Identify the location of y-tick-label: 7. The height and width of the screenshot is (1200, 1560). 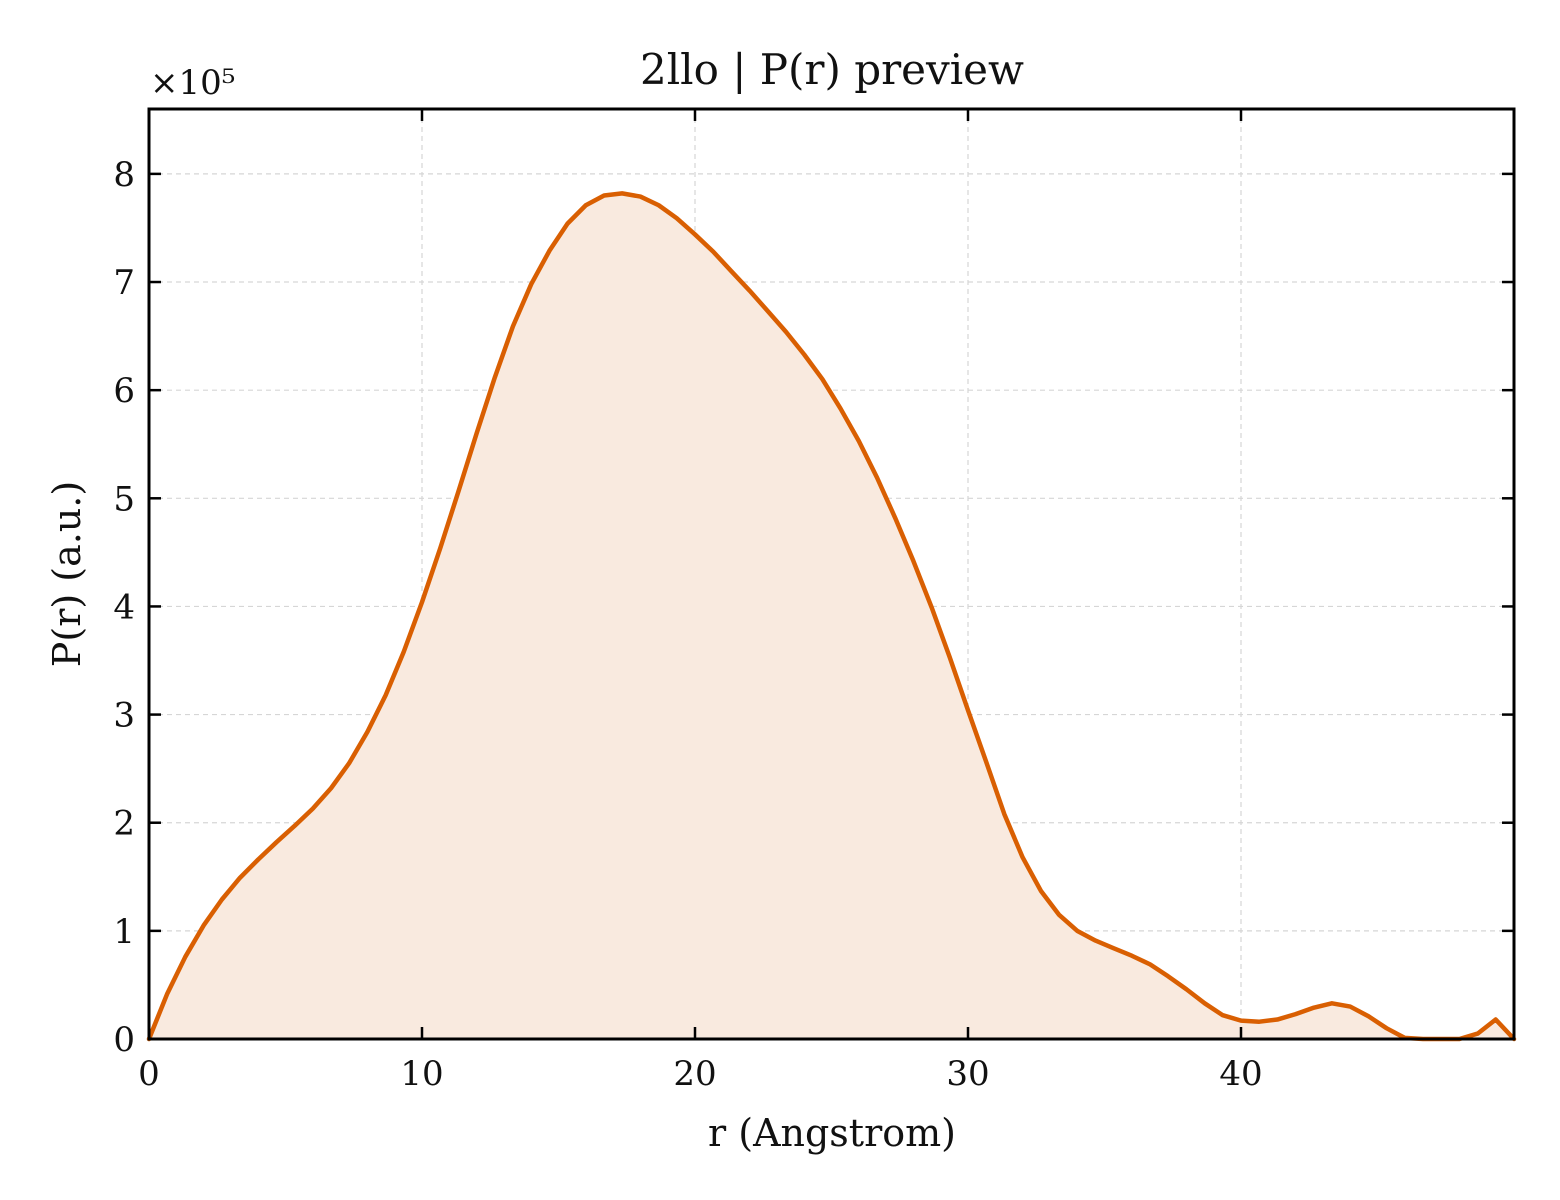
(124, 283).